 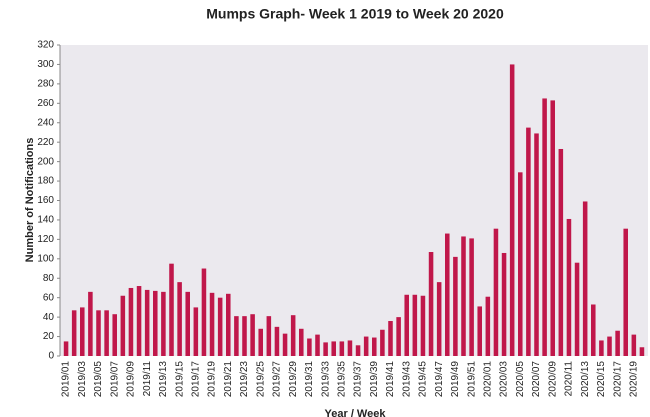 What do you see at coordinates (569, 379) in the screenshot?
I see `x-tick-label: 2020/11` at bounding box center [569, 379].